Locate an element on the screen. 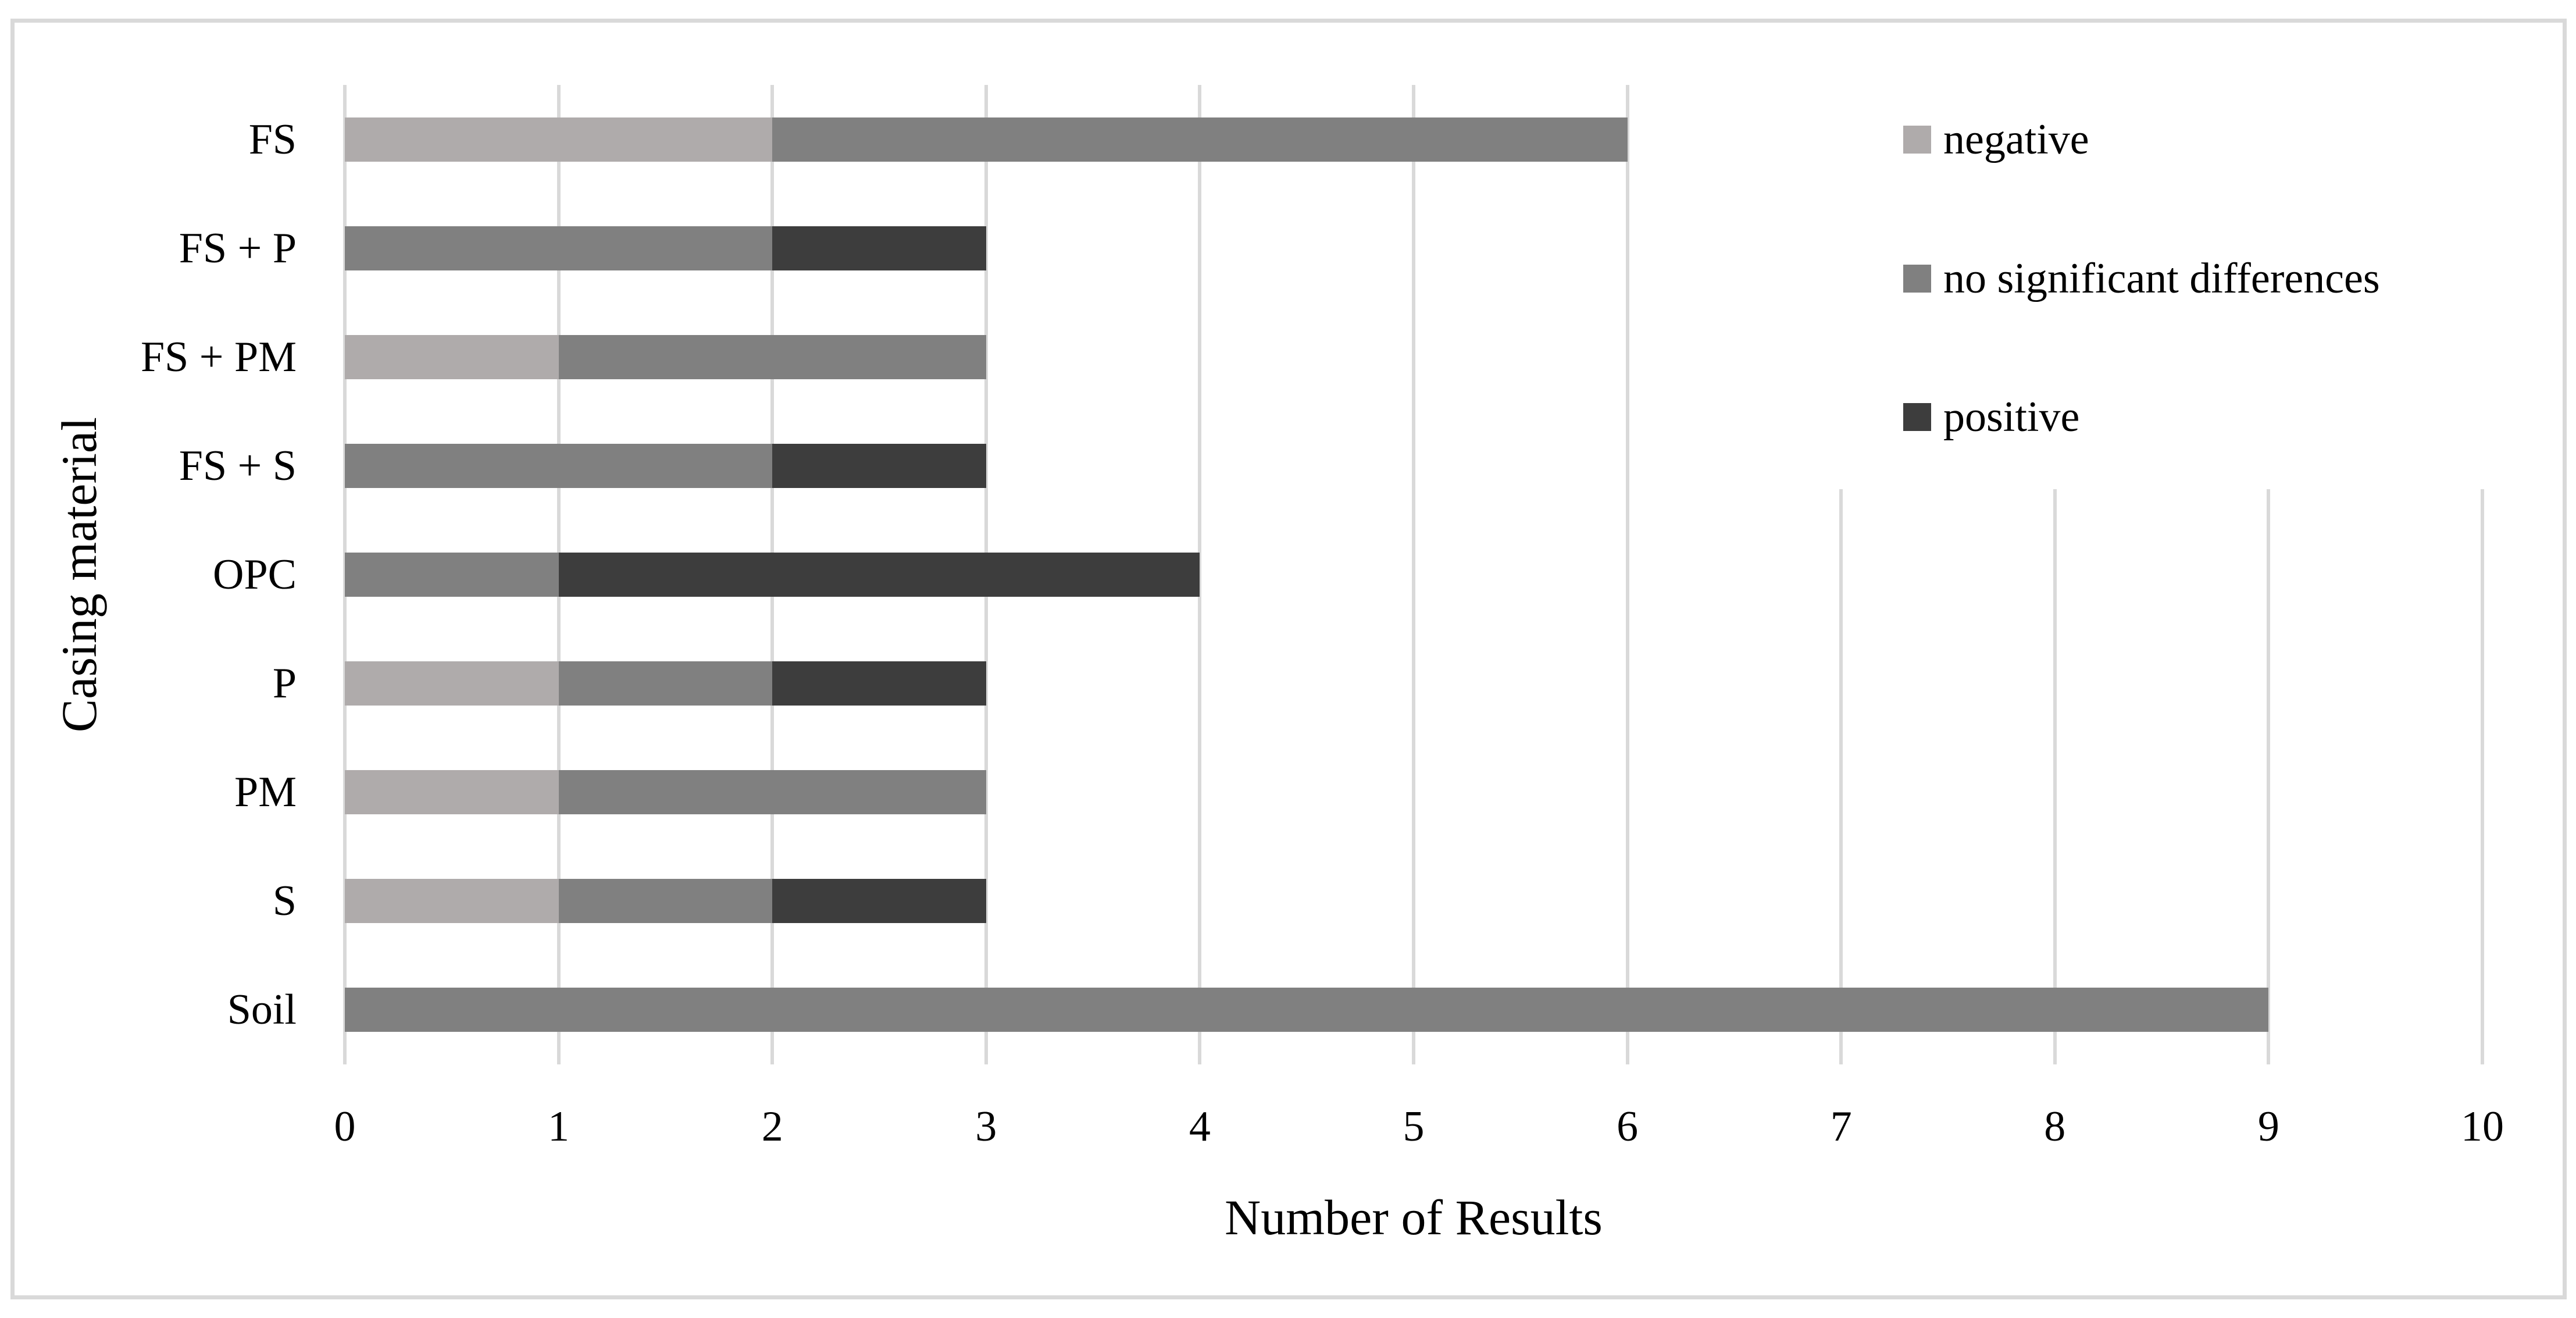  category-label-FS+PM: FS + PM is located at coordinates (219, 357).